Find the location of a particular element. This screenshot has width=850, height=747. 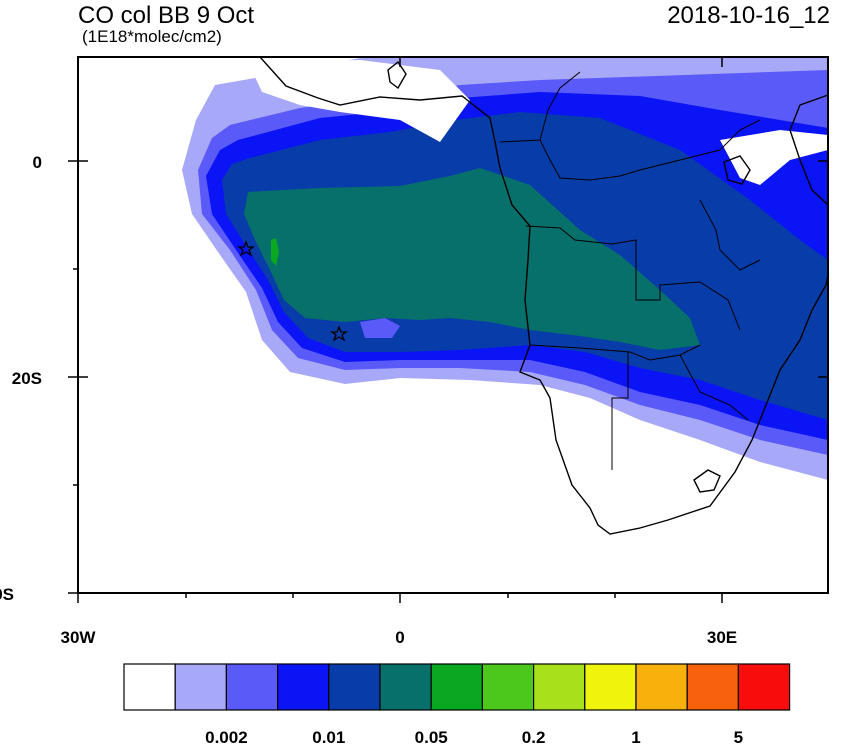

clear-area-east is located at coordinates (774, 157).